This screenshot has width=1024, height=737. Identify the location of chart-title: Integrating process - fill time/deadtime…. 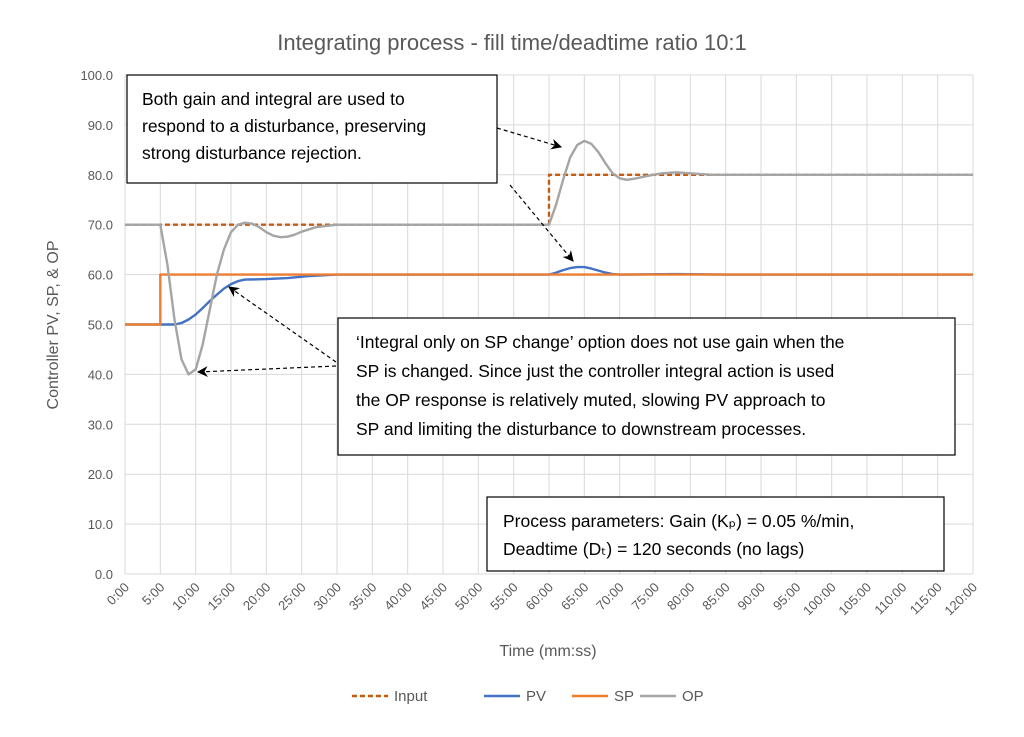
(512, 42).